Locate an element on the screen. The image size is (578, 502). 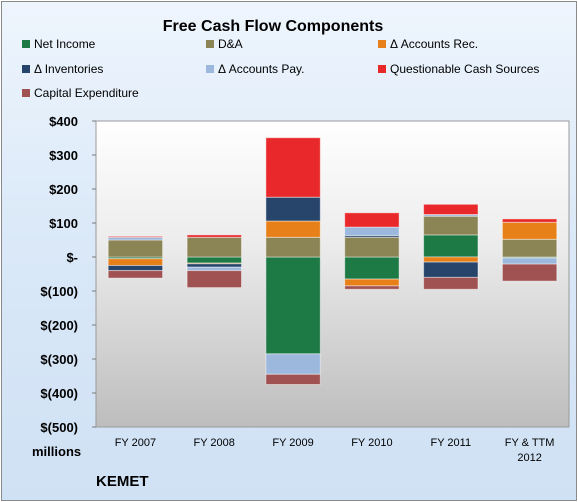
legend-label-d-a: D&A is located at coordinates (230, 44).